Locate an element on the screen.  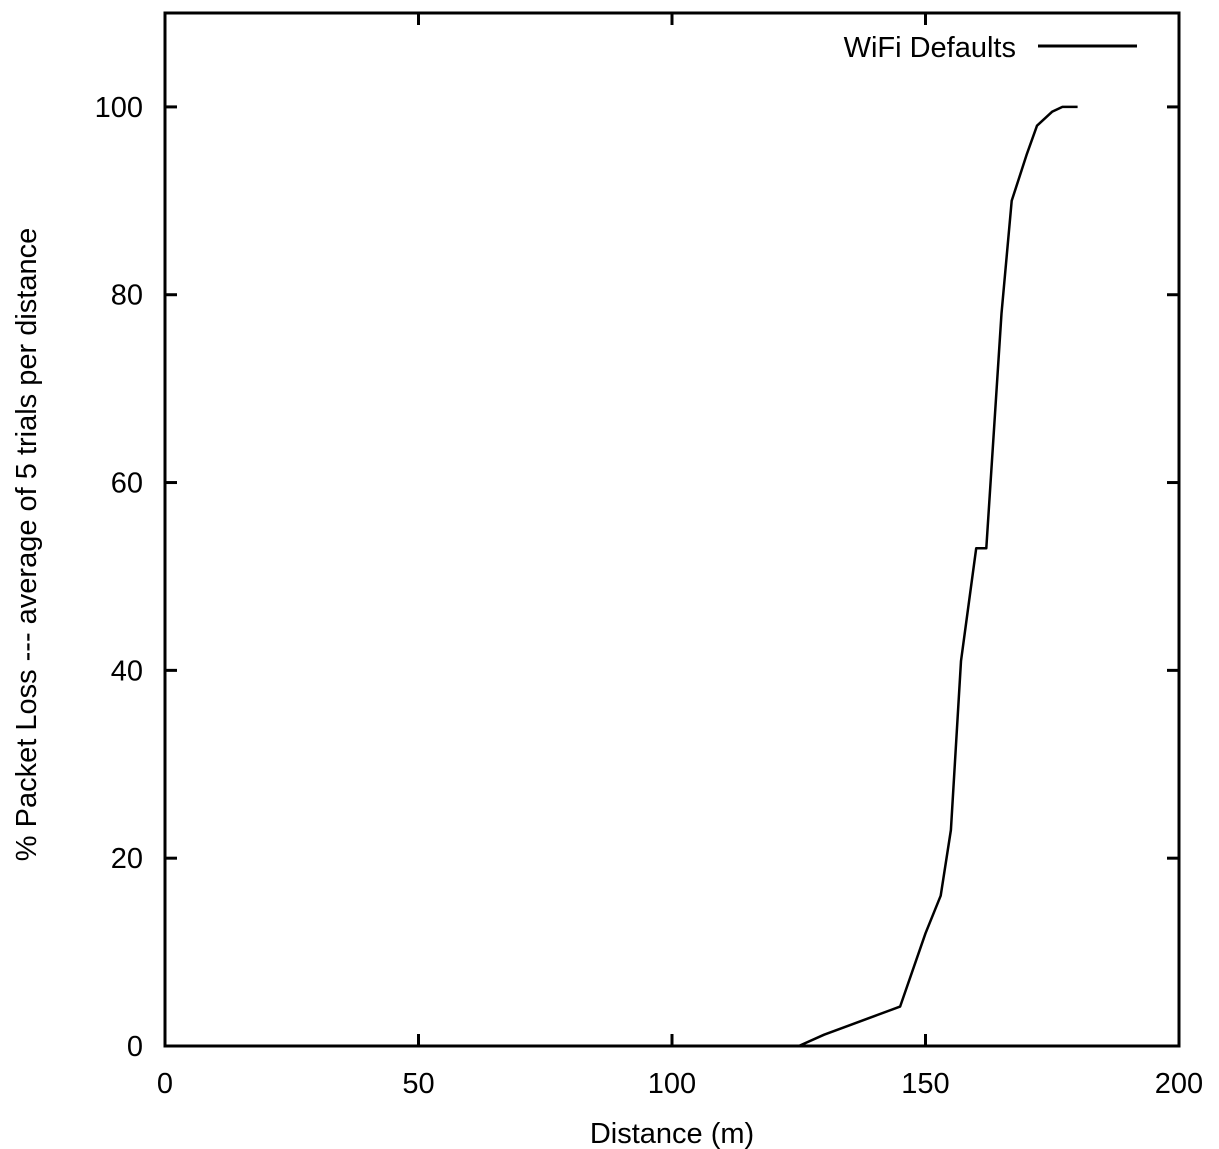
legend-label-wifi-defaults: WiFi Defaults is located at coordinates (930, 48).